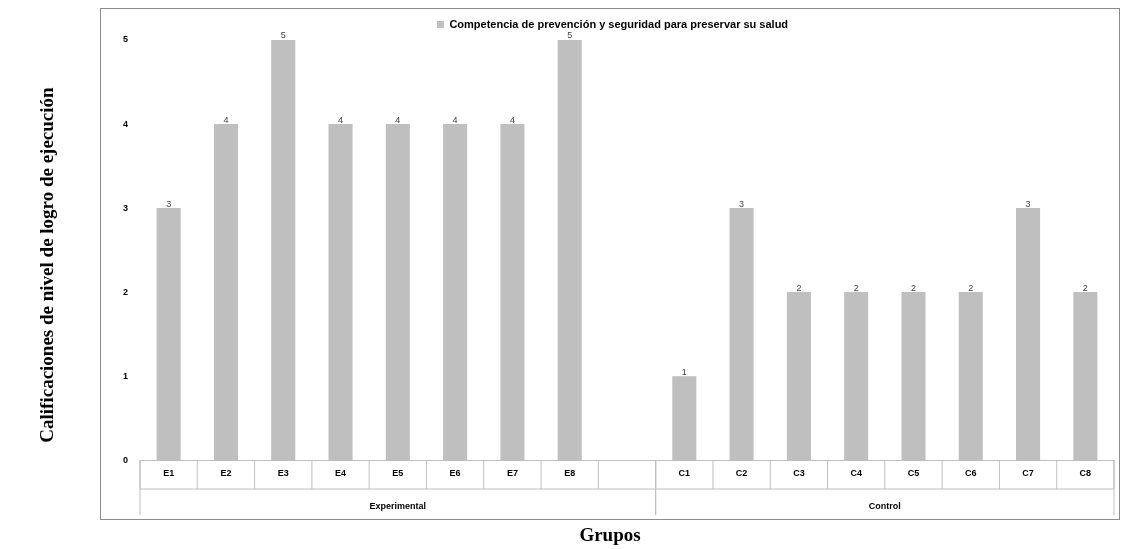 This screenshot has height=549, width=1140. Describe the element at coordinates (619, 23) in the screenshot. I see `legend-label: Competencia de prevención y seguridad para preservar su salud` at that location.